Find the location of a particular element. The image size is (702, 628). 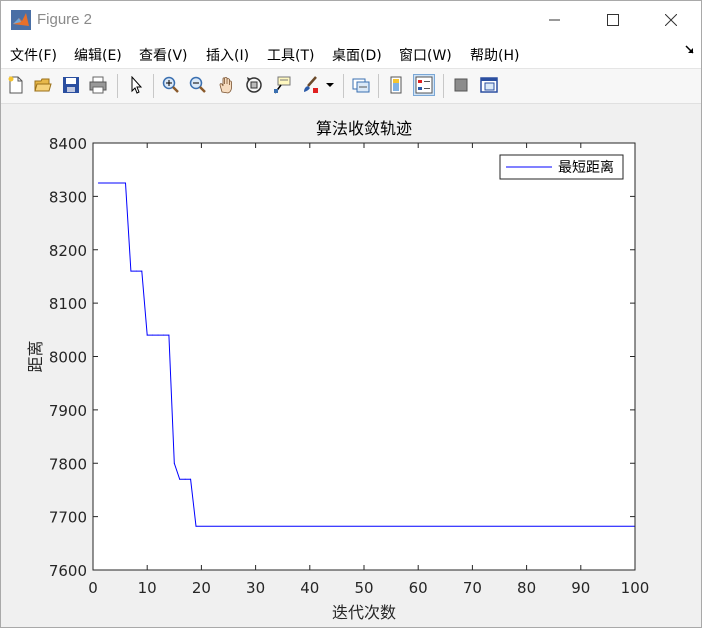

menu-desktop: 桌面(D) is located at coordinates (357, 56).